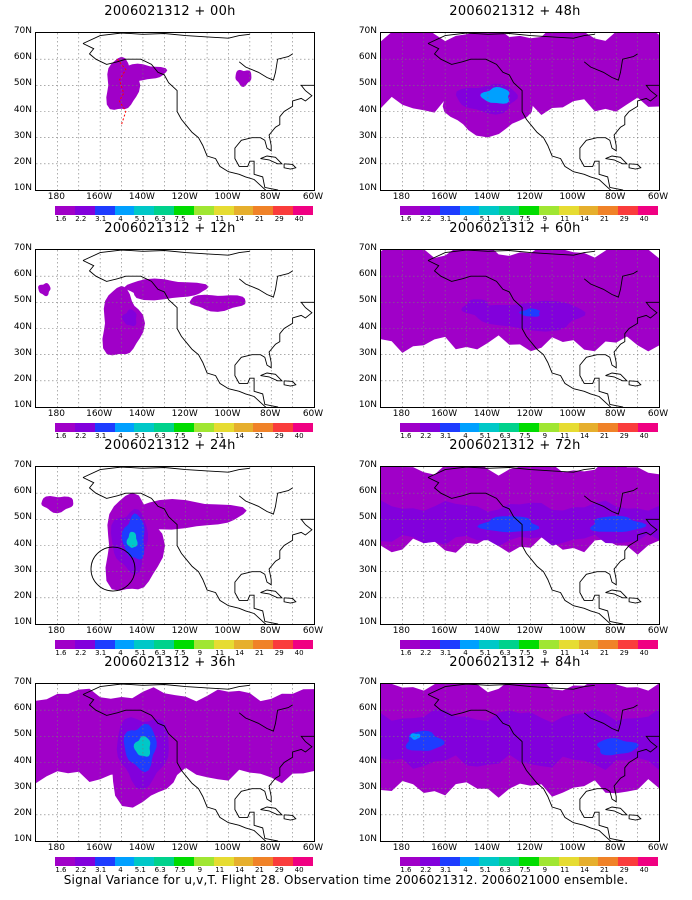 The image size is (692, 900). What do you see at coordinates (200, 653) in the screenshot?
I see `colorbar-label: 9` at bounding box center [200, 653].